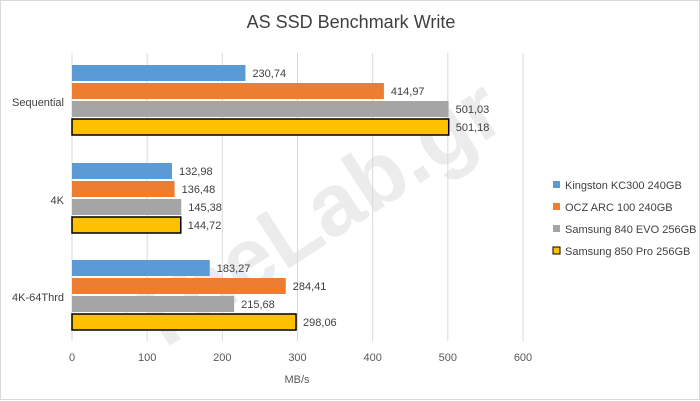 The image size is (700, 401). I want to click on category-label: Sequential, so click(38, 103).